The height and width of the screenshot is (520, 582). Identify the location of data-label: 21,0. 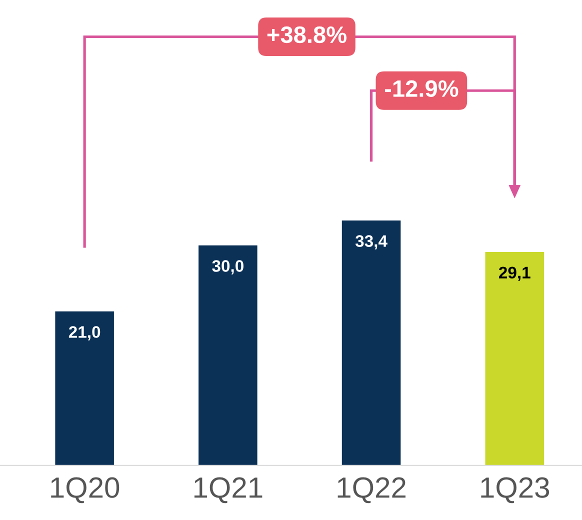
(84, 333).